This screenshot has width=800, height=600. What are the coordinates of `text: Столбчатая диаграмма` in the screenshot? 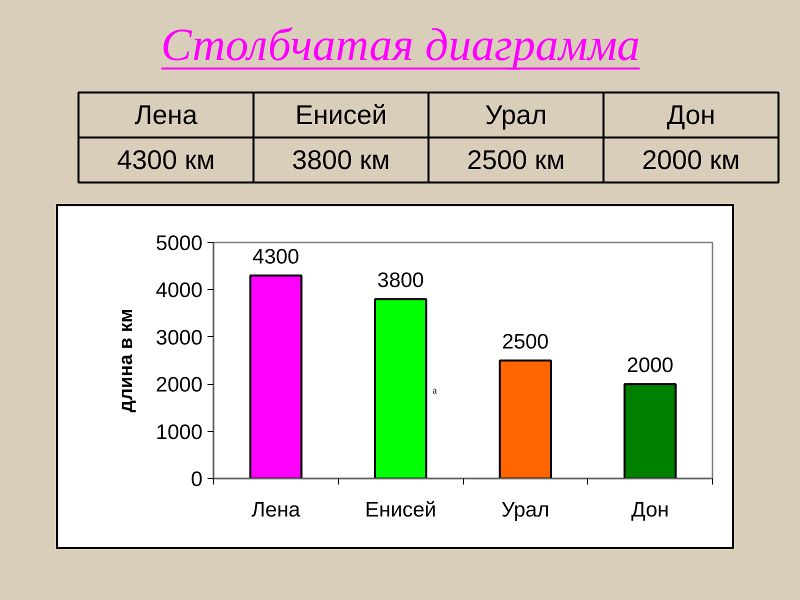 It's located at (400, 44).